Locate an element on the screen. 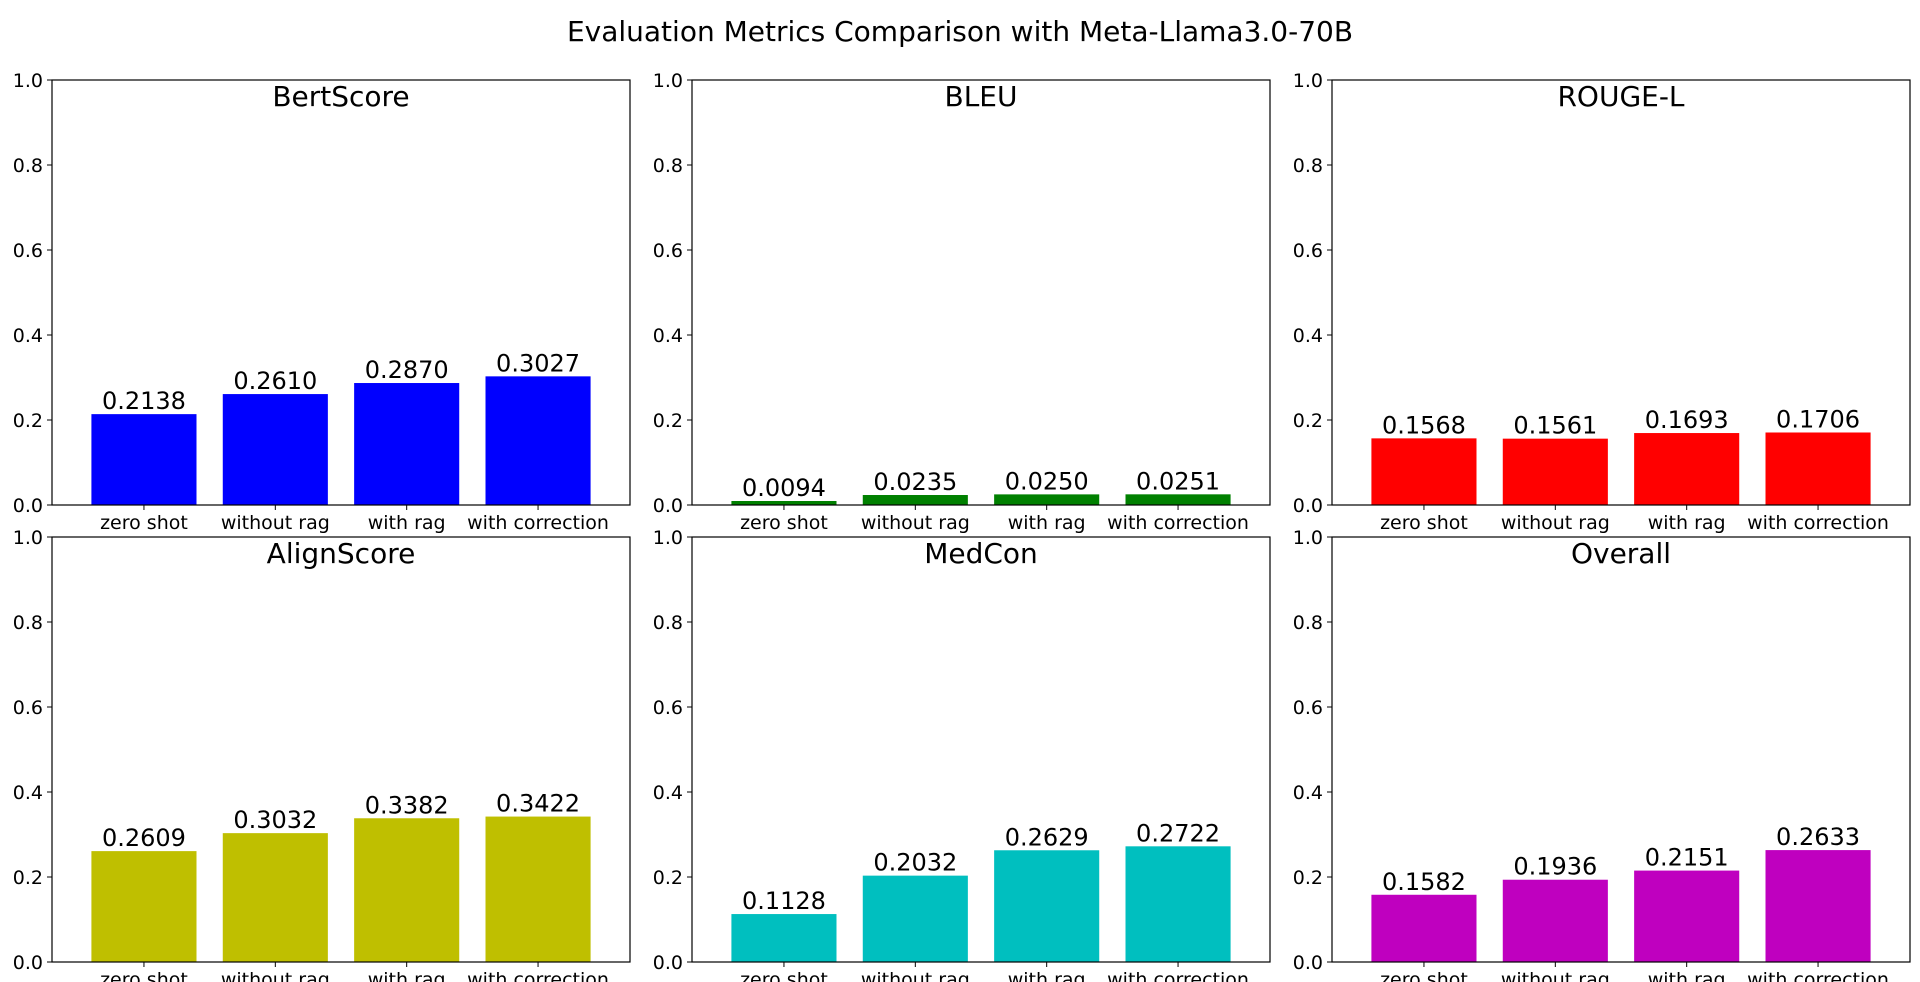  bar-value-label: 0.3382 is located at coordinates (407, 805).